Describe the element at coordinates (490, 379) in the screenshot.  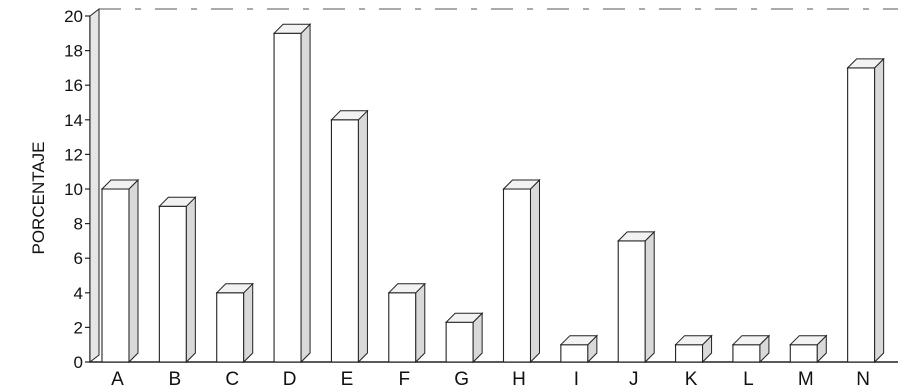
I see `x-tick-labels: A B C D E F G H I J K L M N` at that location.